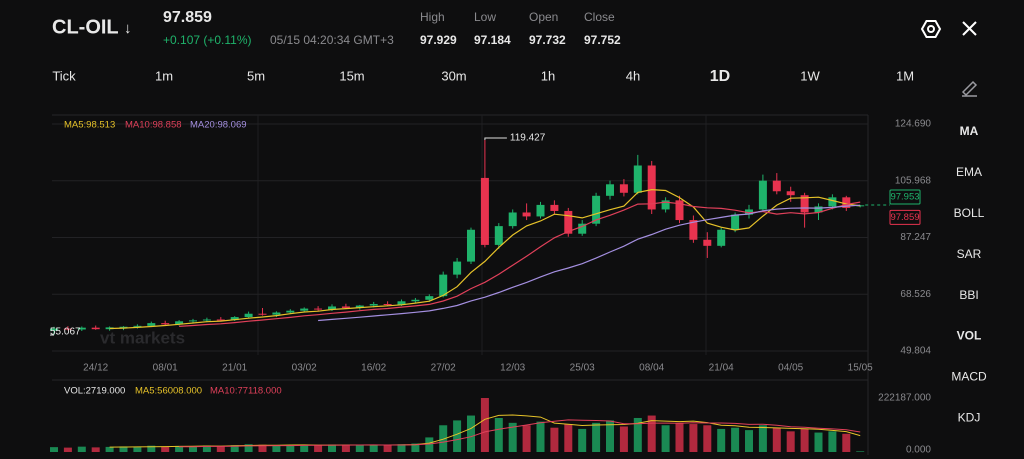 The width and height of the screenshot is (1024, 459). I want to click on price-change: +0.107 (+0.11%), so click(207, 40).